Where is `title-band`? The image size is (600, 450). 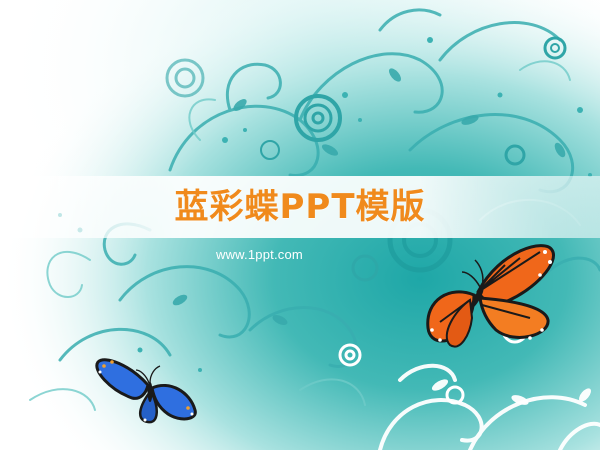
title-band is located at coordinates (300, 207).